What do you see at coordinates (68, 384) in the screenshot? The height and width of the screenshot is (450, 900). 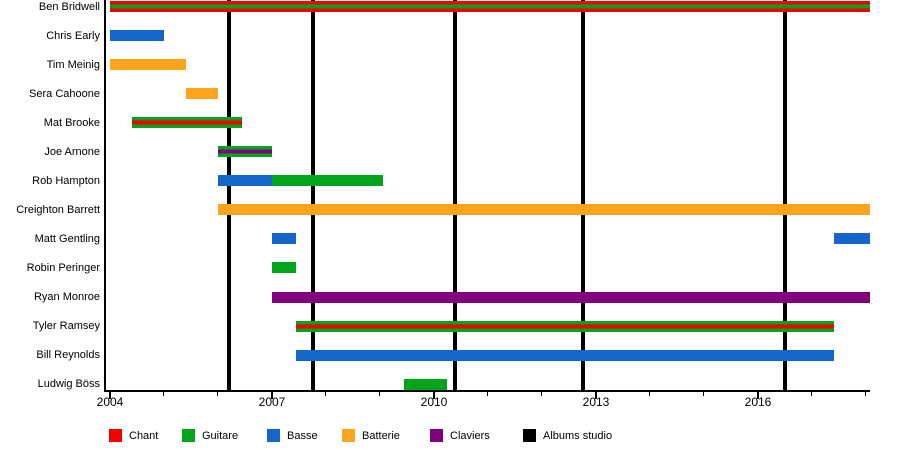 I see `member-label: Ludwig Böss` at bounding box center [68, 384].